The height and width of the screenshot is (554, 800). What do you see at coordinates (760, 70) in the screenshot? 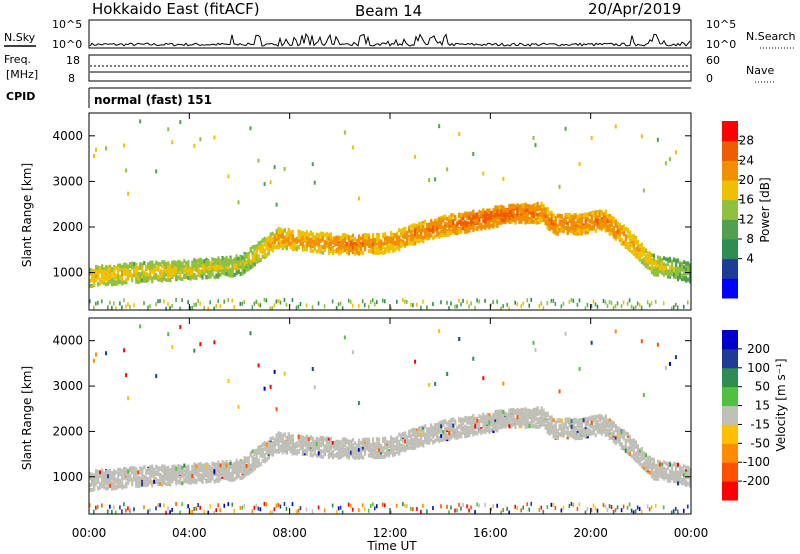
I see `nave-label: Nave` at bounding box center [760, 70].